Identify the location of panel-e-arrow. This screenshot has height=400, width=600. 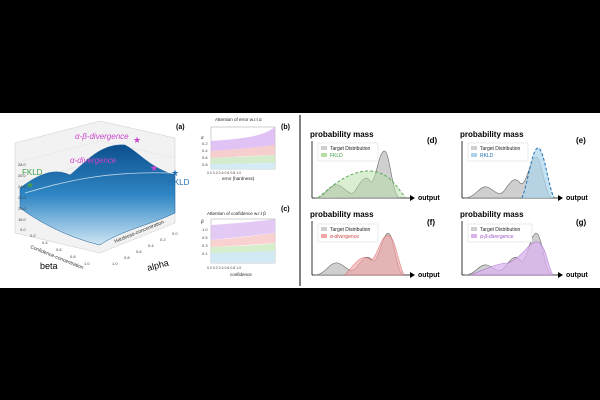
(560, 198).